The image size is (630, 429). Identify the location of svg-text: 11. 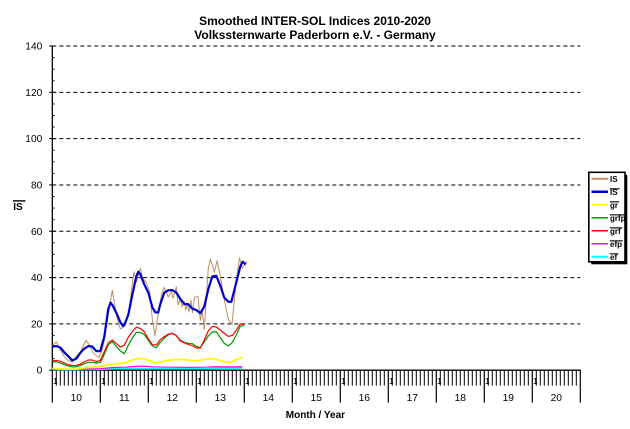
(124, 398).